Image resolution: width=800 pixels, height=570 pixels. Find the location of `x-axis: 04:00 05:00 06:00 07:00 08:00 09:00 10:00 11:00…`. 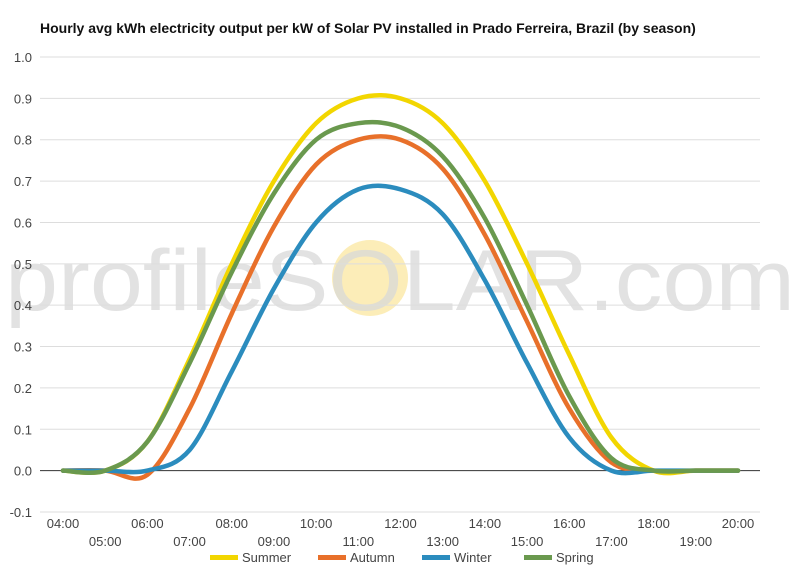

x-axis: 04:00 05:00 06:00 07:00 08:00 09:00 10:00 11:00… is located at coordinates (401, 532).